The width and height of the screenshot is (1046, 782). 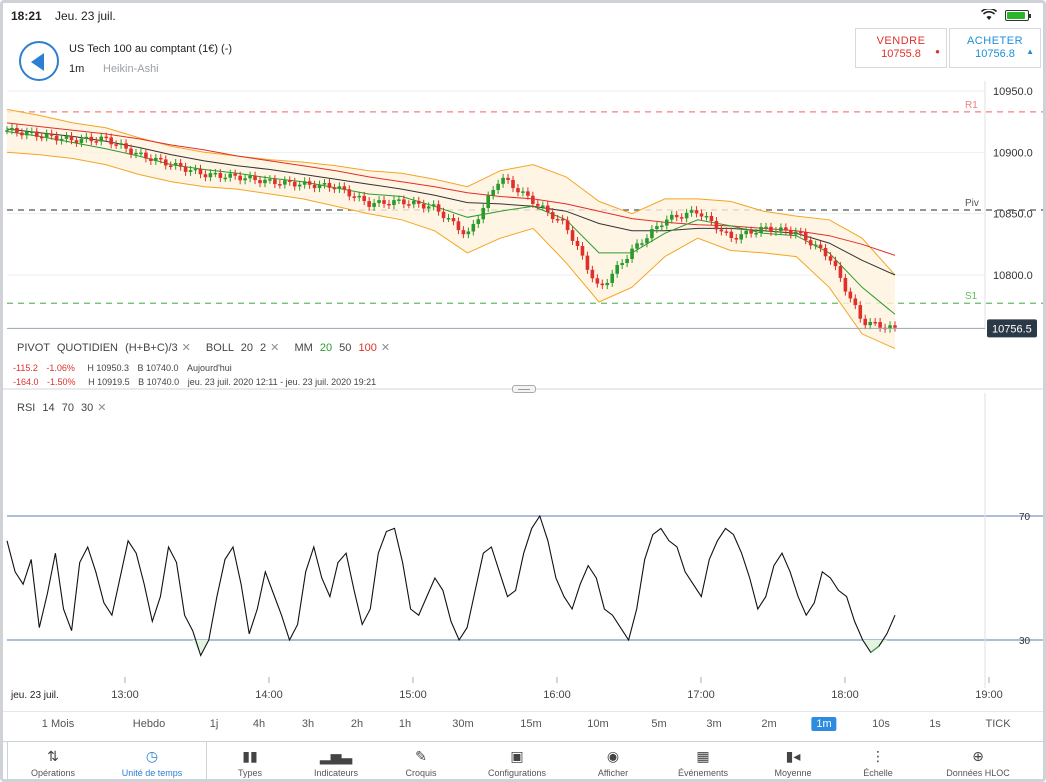 What do you see at coordinates (998, 724) in the screenshot?
I see `timeframe-tick: TICK` at bounding box center [998, 724].